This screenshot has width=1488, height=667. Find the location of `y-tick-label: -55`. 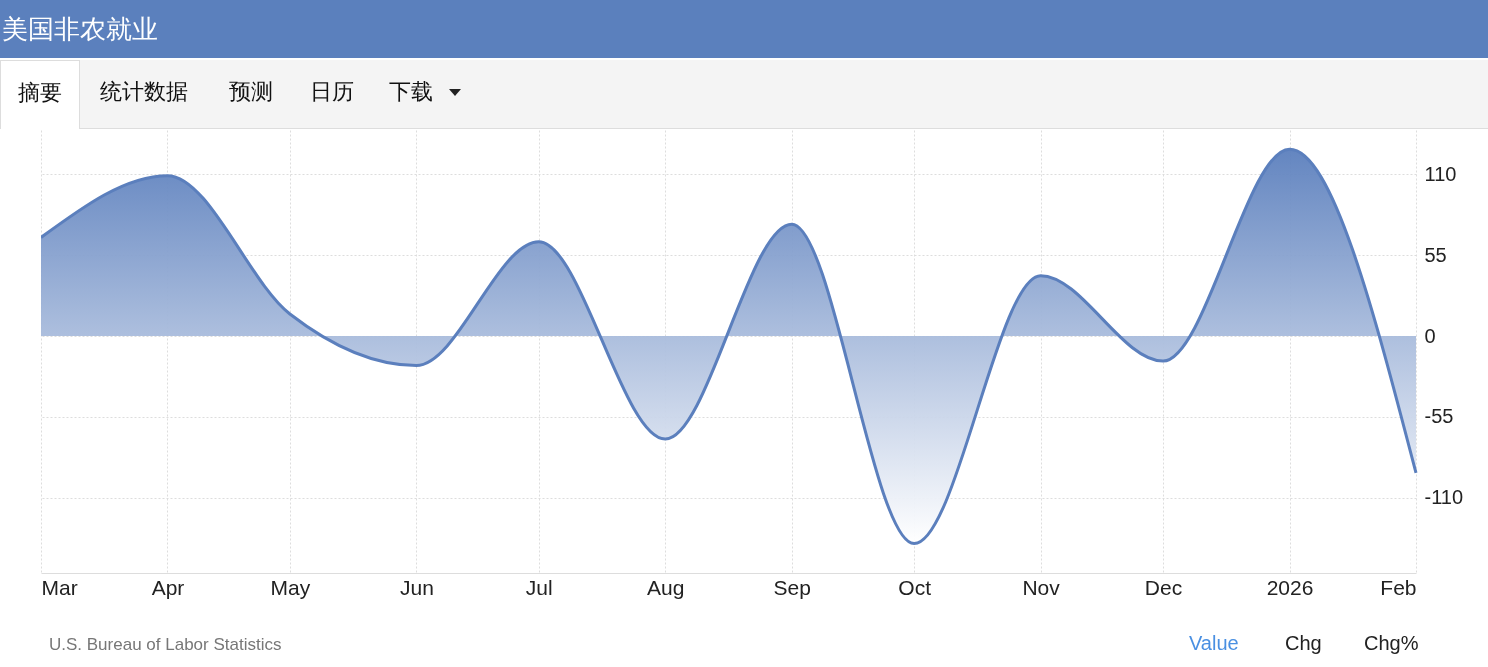

y-tick-label: -55 is located at coordinates (1439, 416).